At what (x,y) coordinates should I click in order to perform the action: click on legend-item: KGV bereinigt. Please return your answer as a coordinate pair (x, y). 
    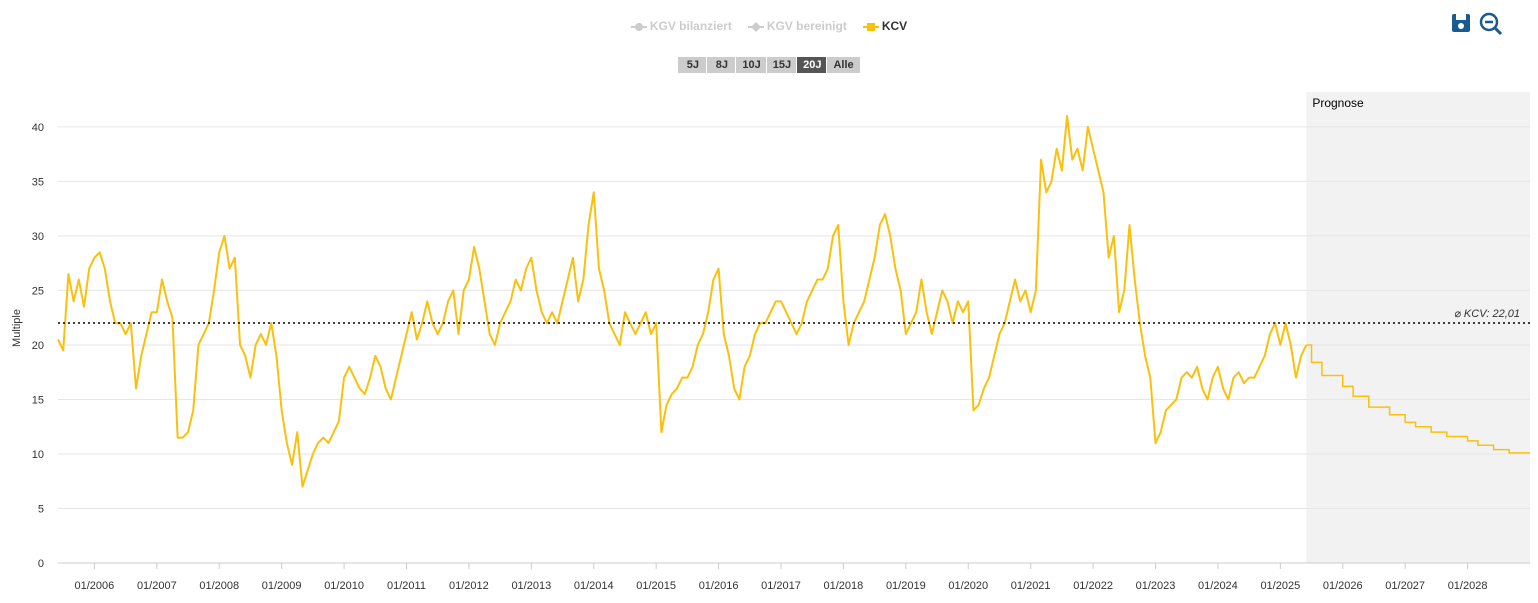
    Looking at the image, I should click on (797, 26).